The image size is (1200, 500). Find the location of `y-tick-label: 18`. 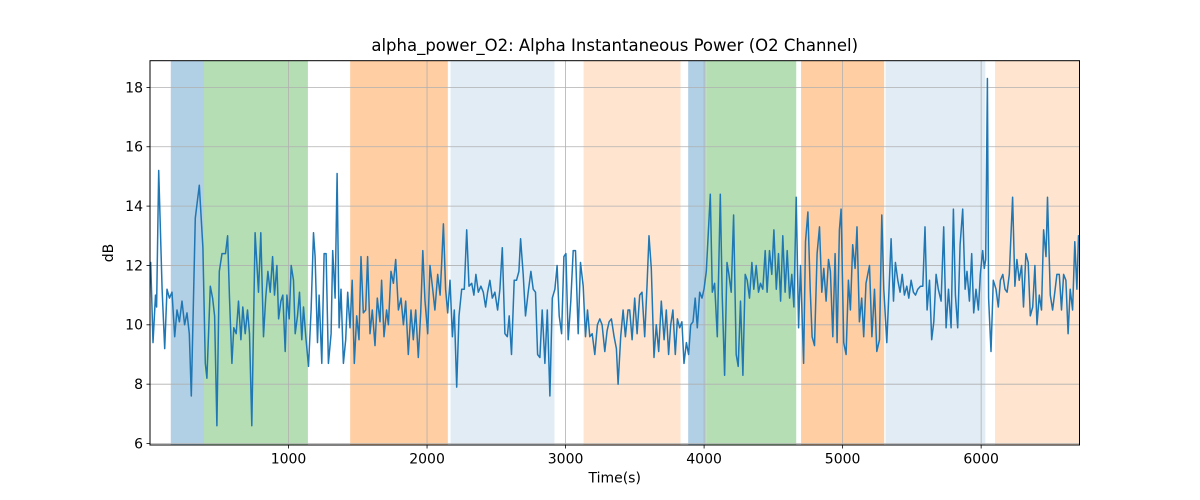

y-tick-label: 18 is located at coordinates (134, 88).